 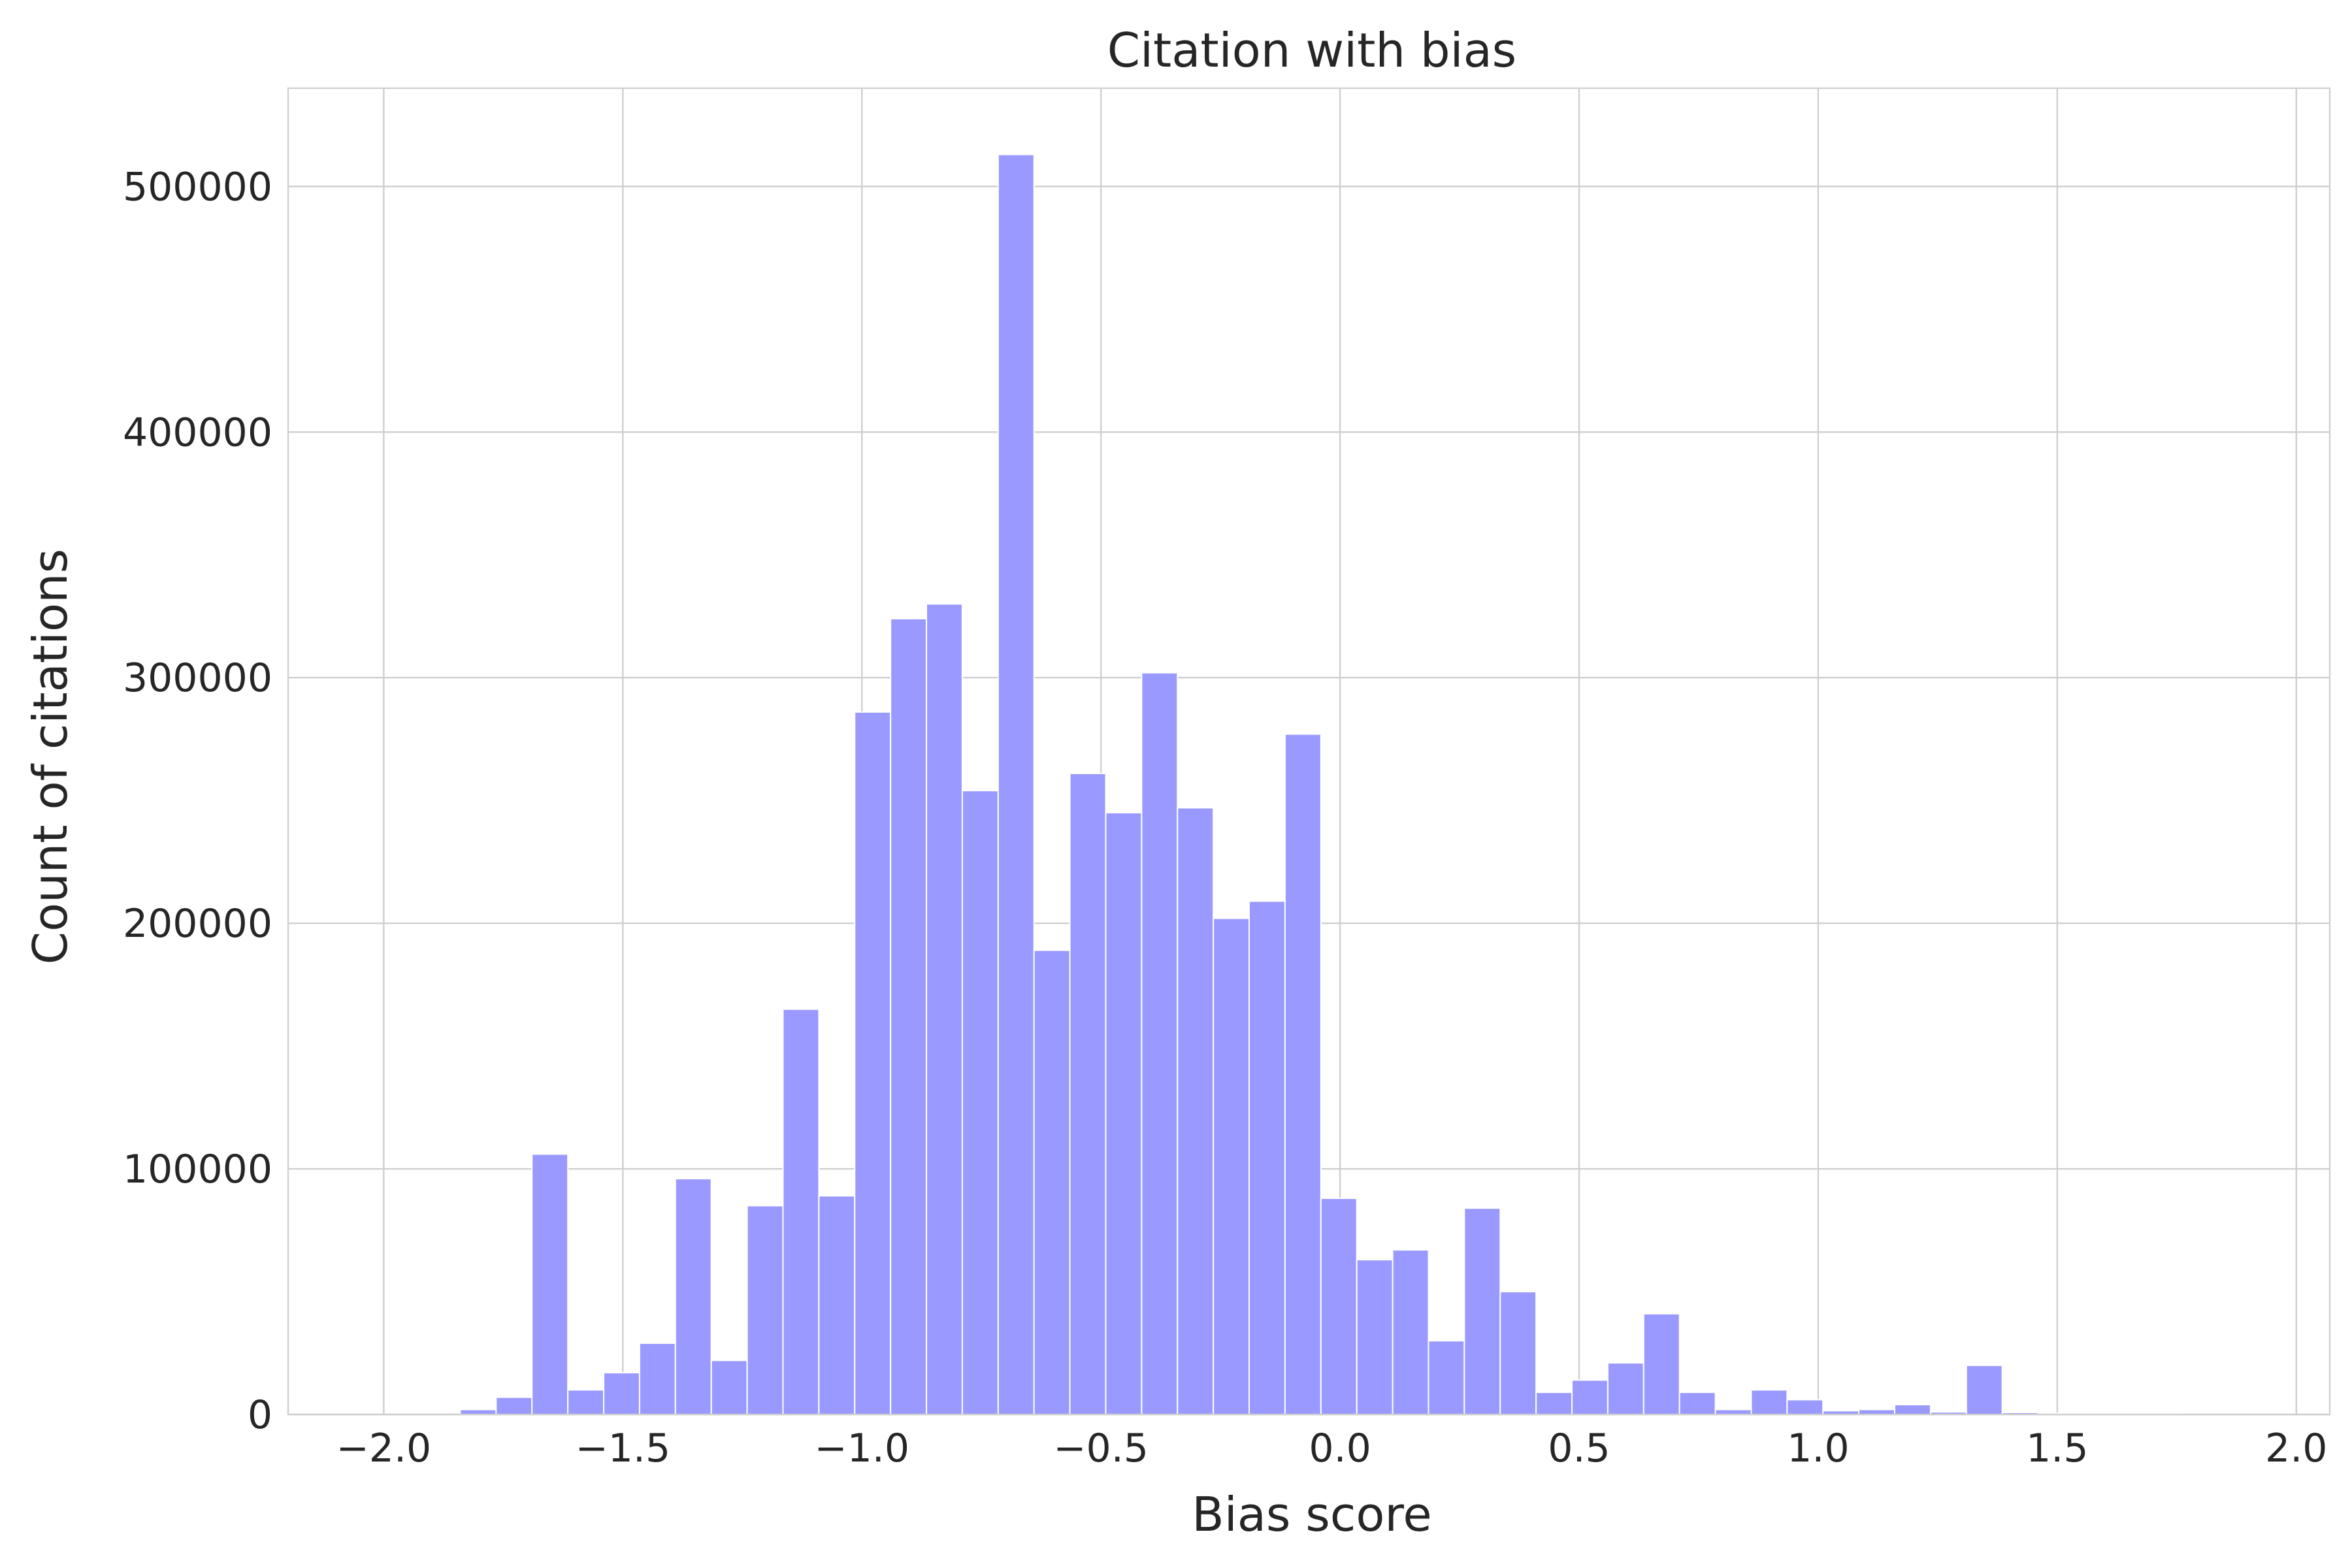 What do you see at coordinates (197, 187) in the screenshot?
I see `y-tick-label: 500000` at bounding box center [197, 187].